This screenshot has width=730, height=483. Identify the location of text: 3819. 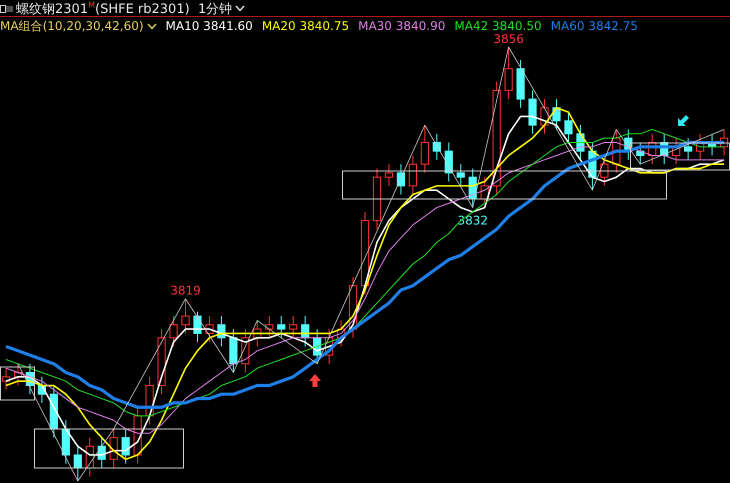
(185, 291).